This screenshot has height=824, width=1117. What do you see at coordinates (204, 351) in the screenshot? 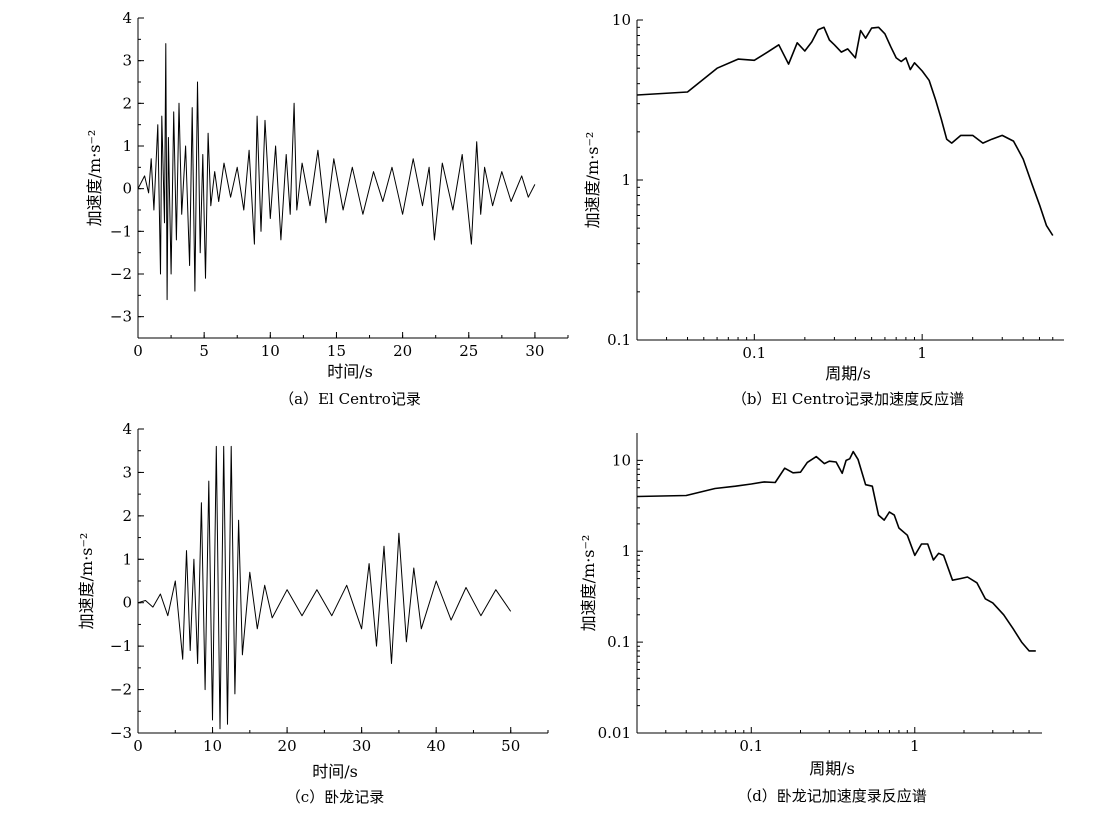
I see `x-tick-label: 5` at bounding box center [204, 351].